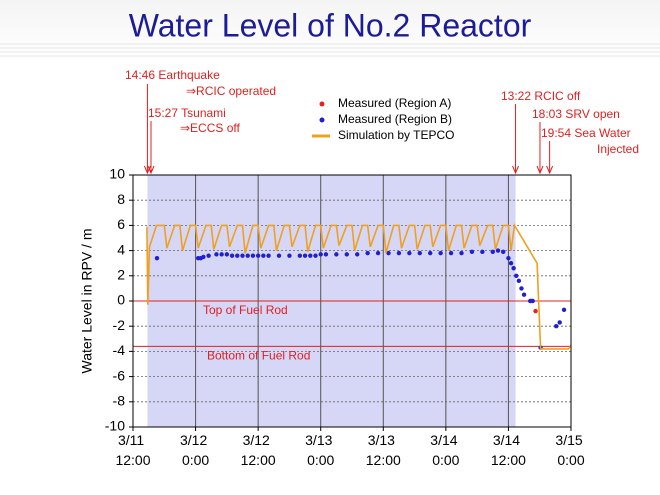  Describe the element at coordinates (570, 450) in the screenshot. I see `x-tick-label: 3/15 0:00` at that location.